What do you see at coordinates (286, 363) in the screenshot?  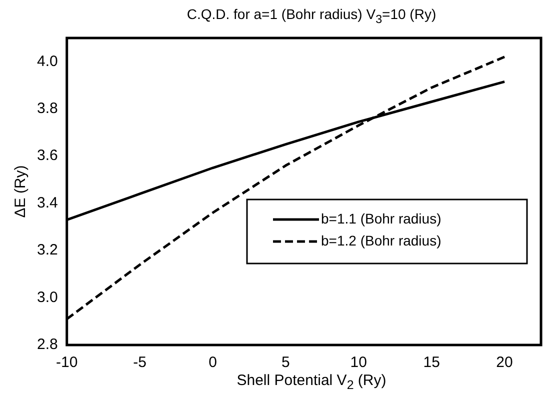 I see `x-tick-label: 5` at bounding box center [286, 363].